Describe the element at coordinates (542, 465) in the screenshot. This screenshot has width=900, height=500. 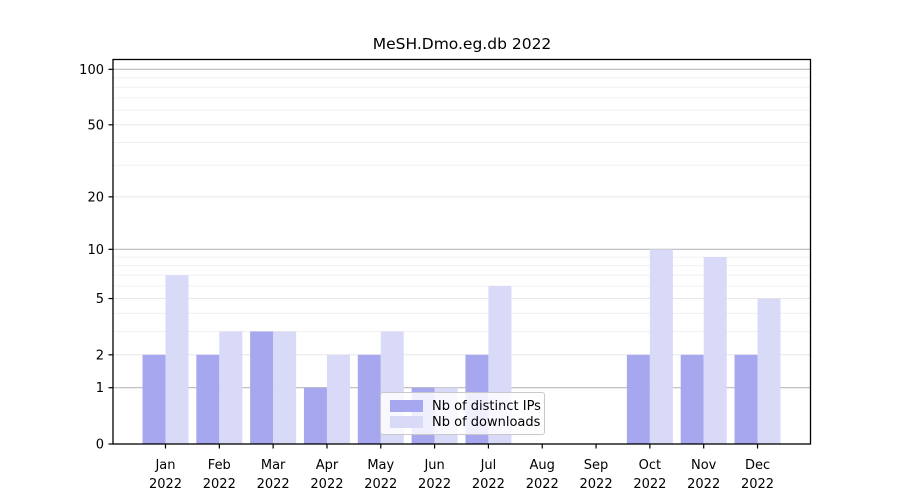
I see `x-tick-label-month: Aug` at that location.